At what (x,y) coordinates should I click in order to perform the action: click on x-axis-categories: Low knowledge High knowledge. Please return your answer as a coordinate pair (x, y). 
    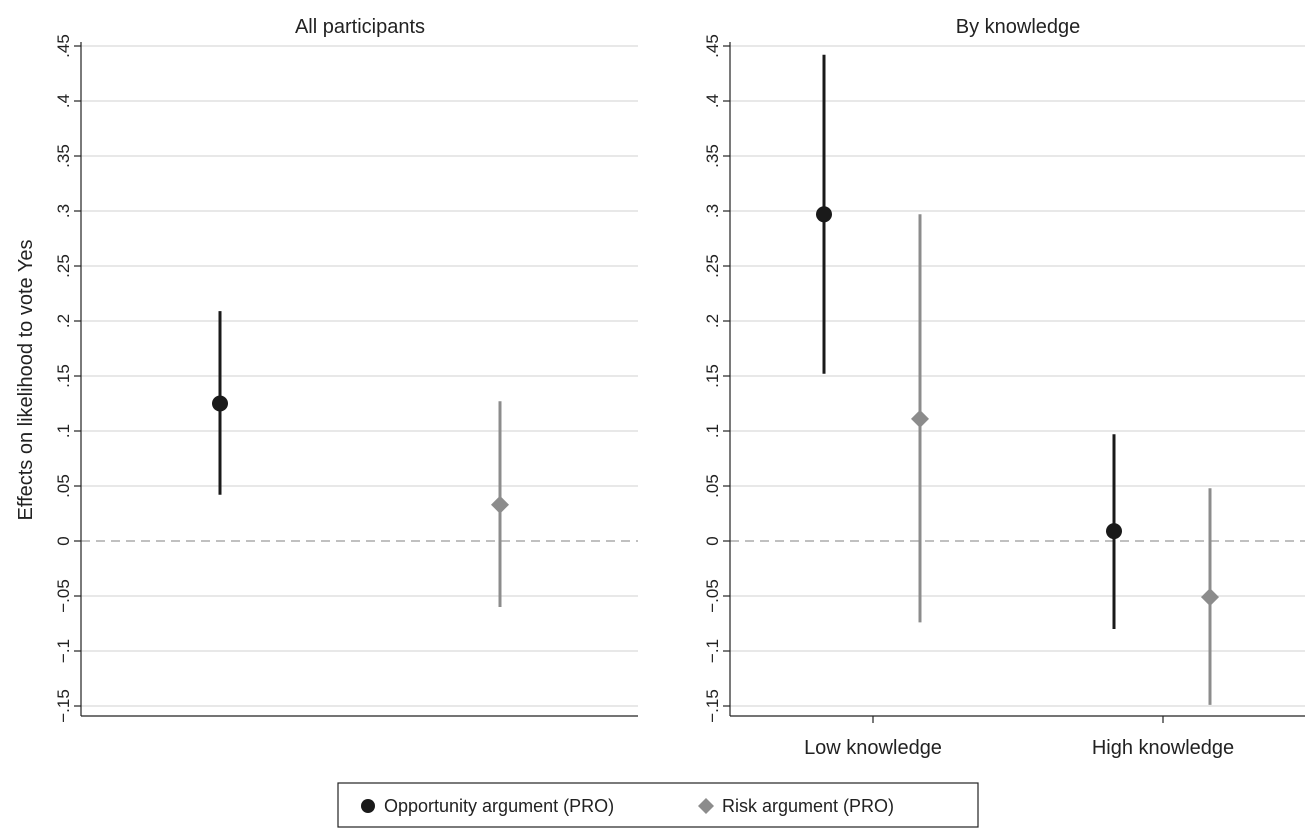
    Looking at the image, I should click on (1019, 737).